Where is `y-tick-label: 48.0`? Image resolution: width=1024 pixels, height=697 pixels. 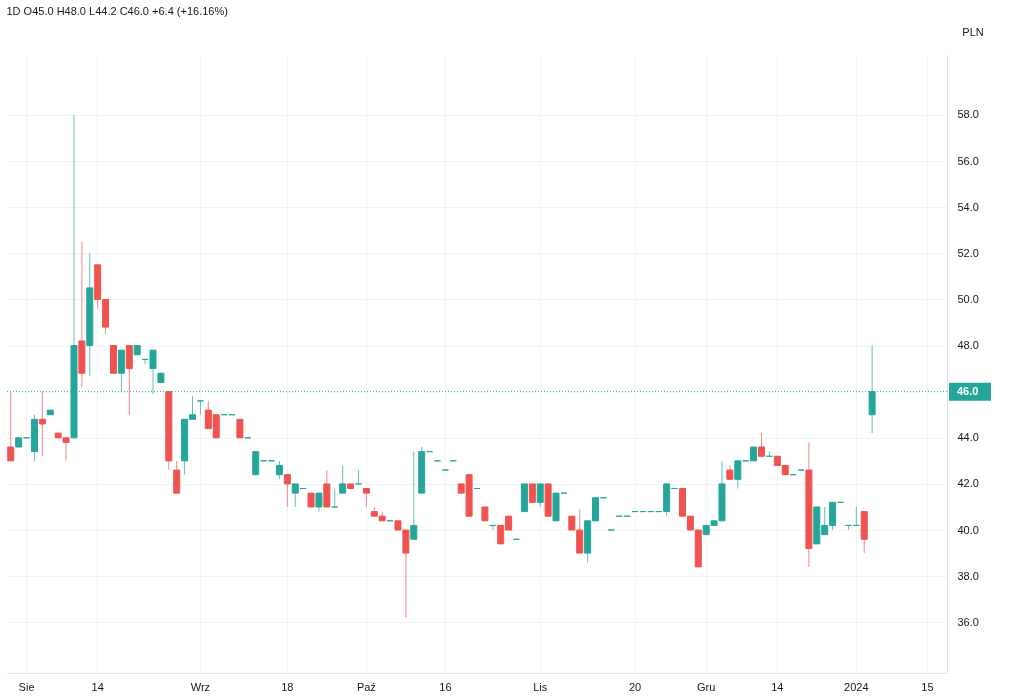 y-tick-label: 48.0 is located at coordinates (968, 345).